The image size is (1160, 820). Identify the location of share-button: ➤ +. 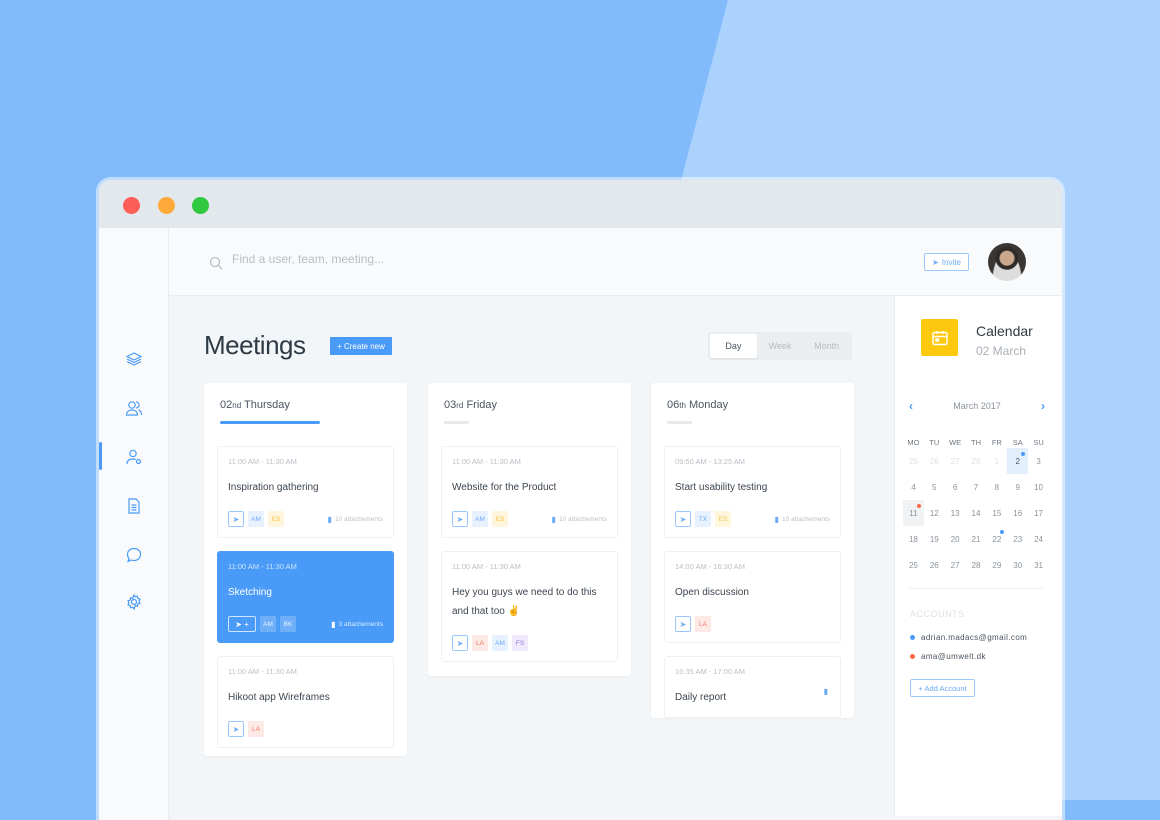
(242, 624).